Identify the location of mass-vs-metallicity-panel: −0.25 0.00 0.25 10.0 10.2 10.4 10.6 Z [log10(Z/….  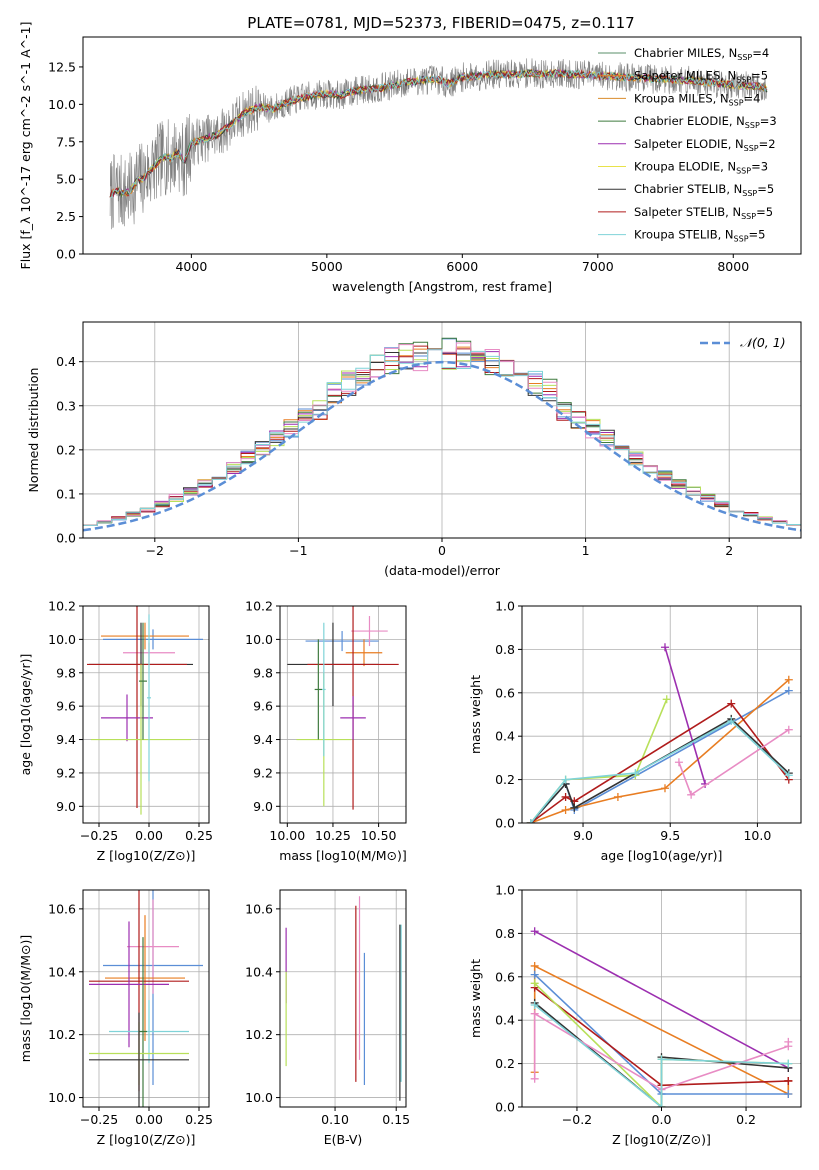
(115, 1018).